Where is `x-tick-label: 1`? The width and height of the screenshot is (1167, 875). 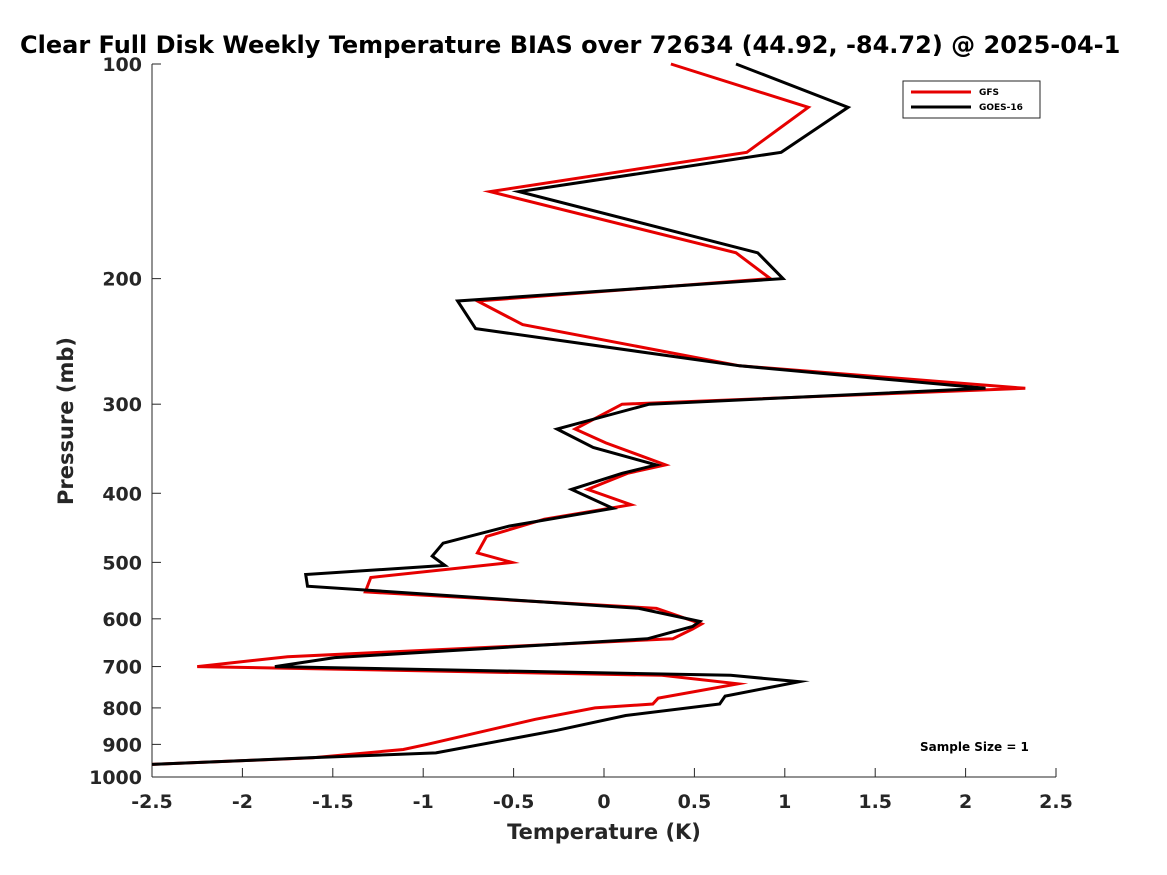 x-tick-label: 1 is located at coordinates (784, 802).